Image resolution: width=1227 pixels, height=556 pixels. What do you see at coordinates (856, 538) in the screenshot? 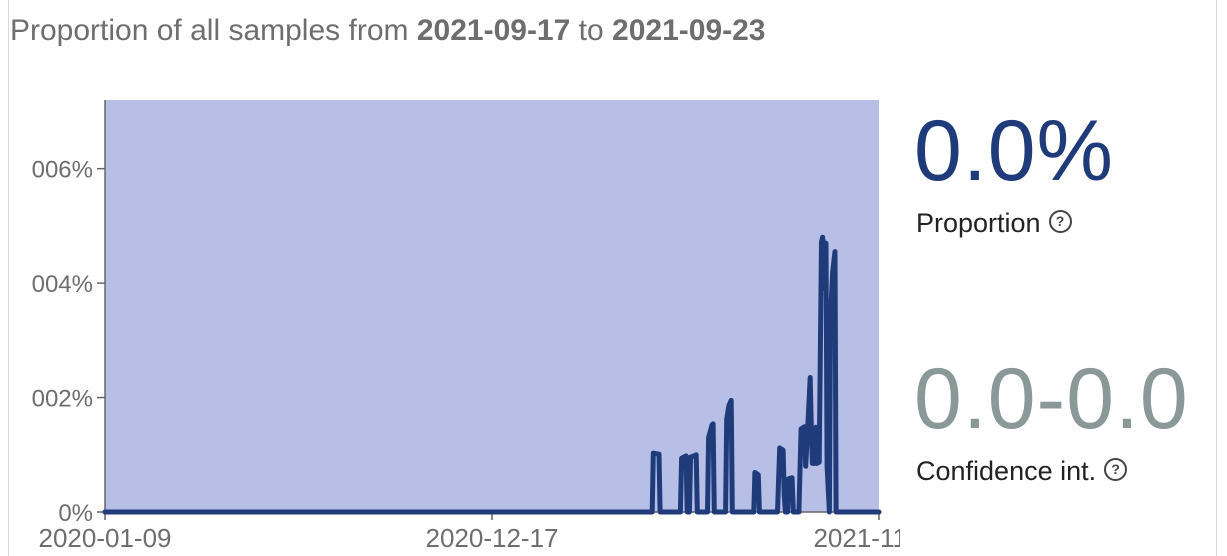
I see `x-tick-label: 2021-11-25` at bounding box center [856, 538].